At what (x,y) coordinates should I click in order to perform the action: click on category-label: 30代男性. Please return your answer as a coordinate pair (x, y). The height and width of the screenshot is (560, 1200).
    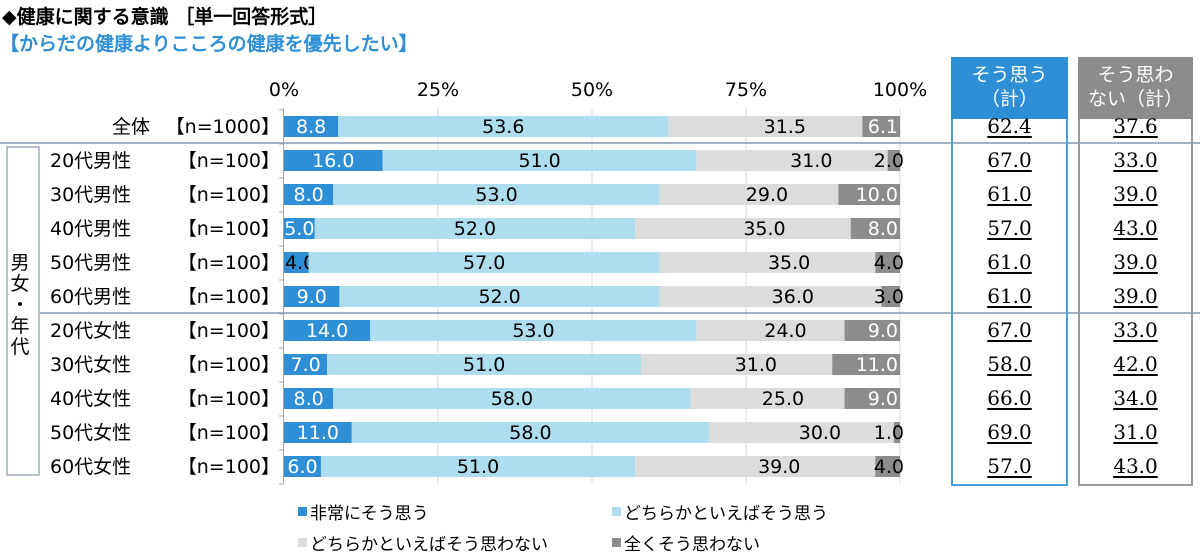
    Looking at the image, I should click on (90, 195).